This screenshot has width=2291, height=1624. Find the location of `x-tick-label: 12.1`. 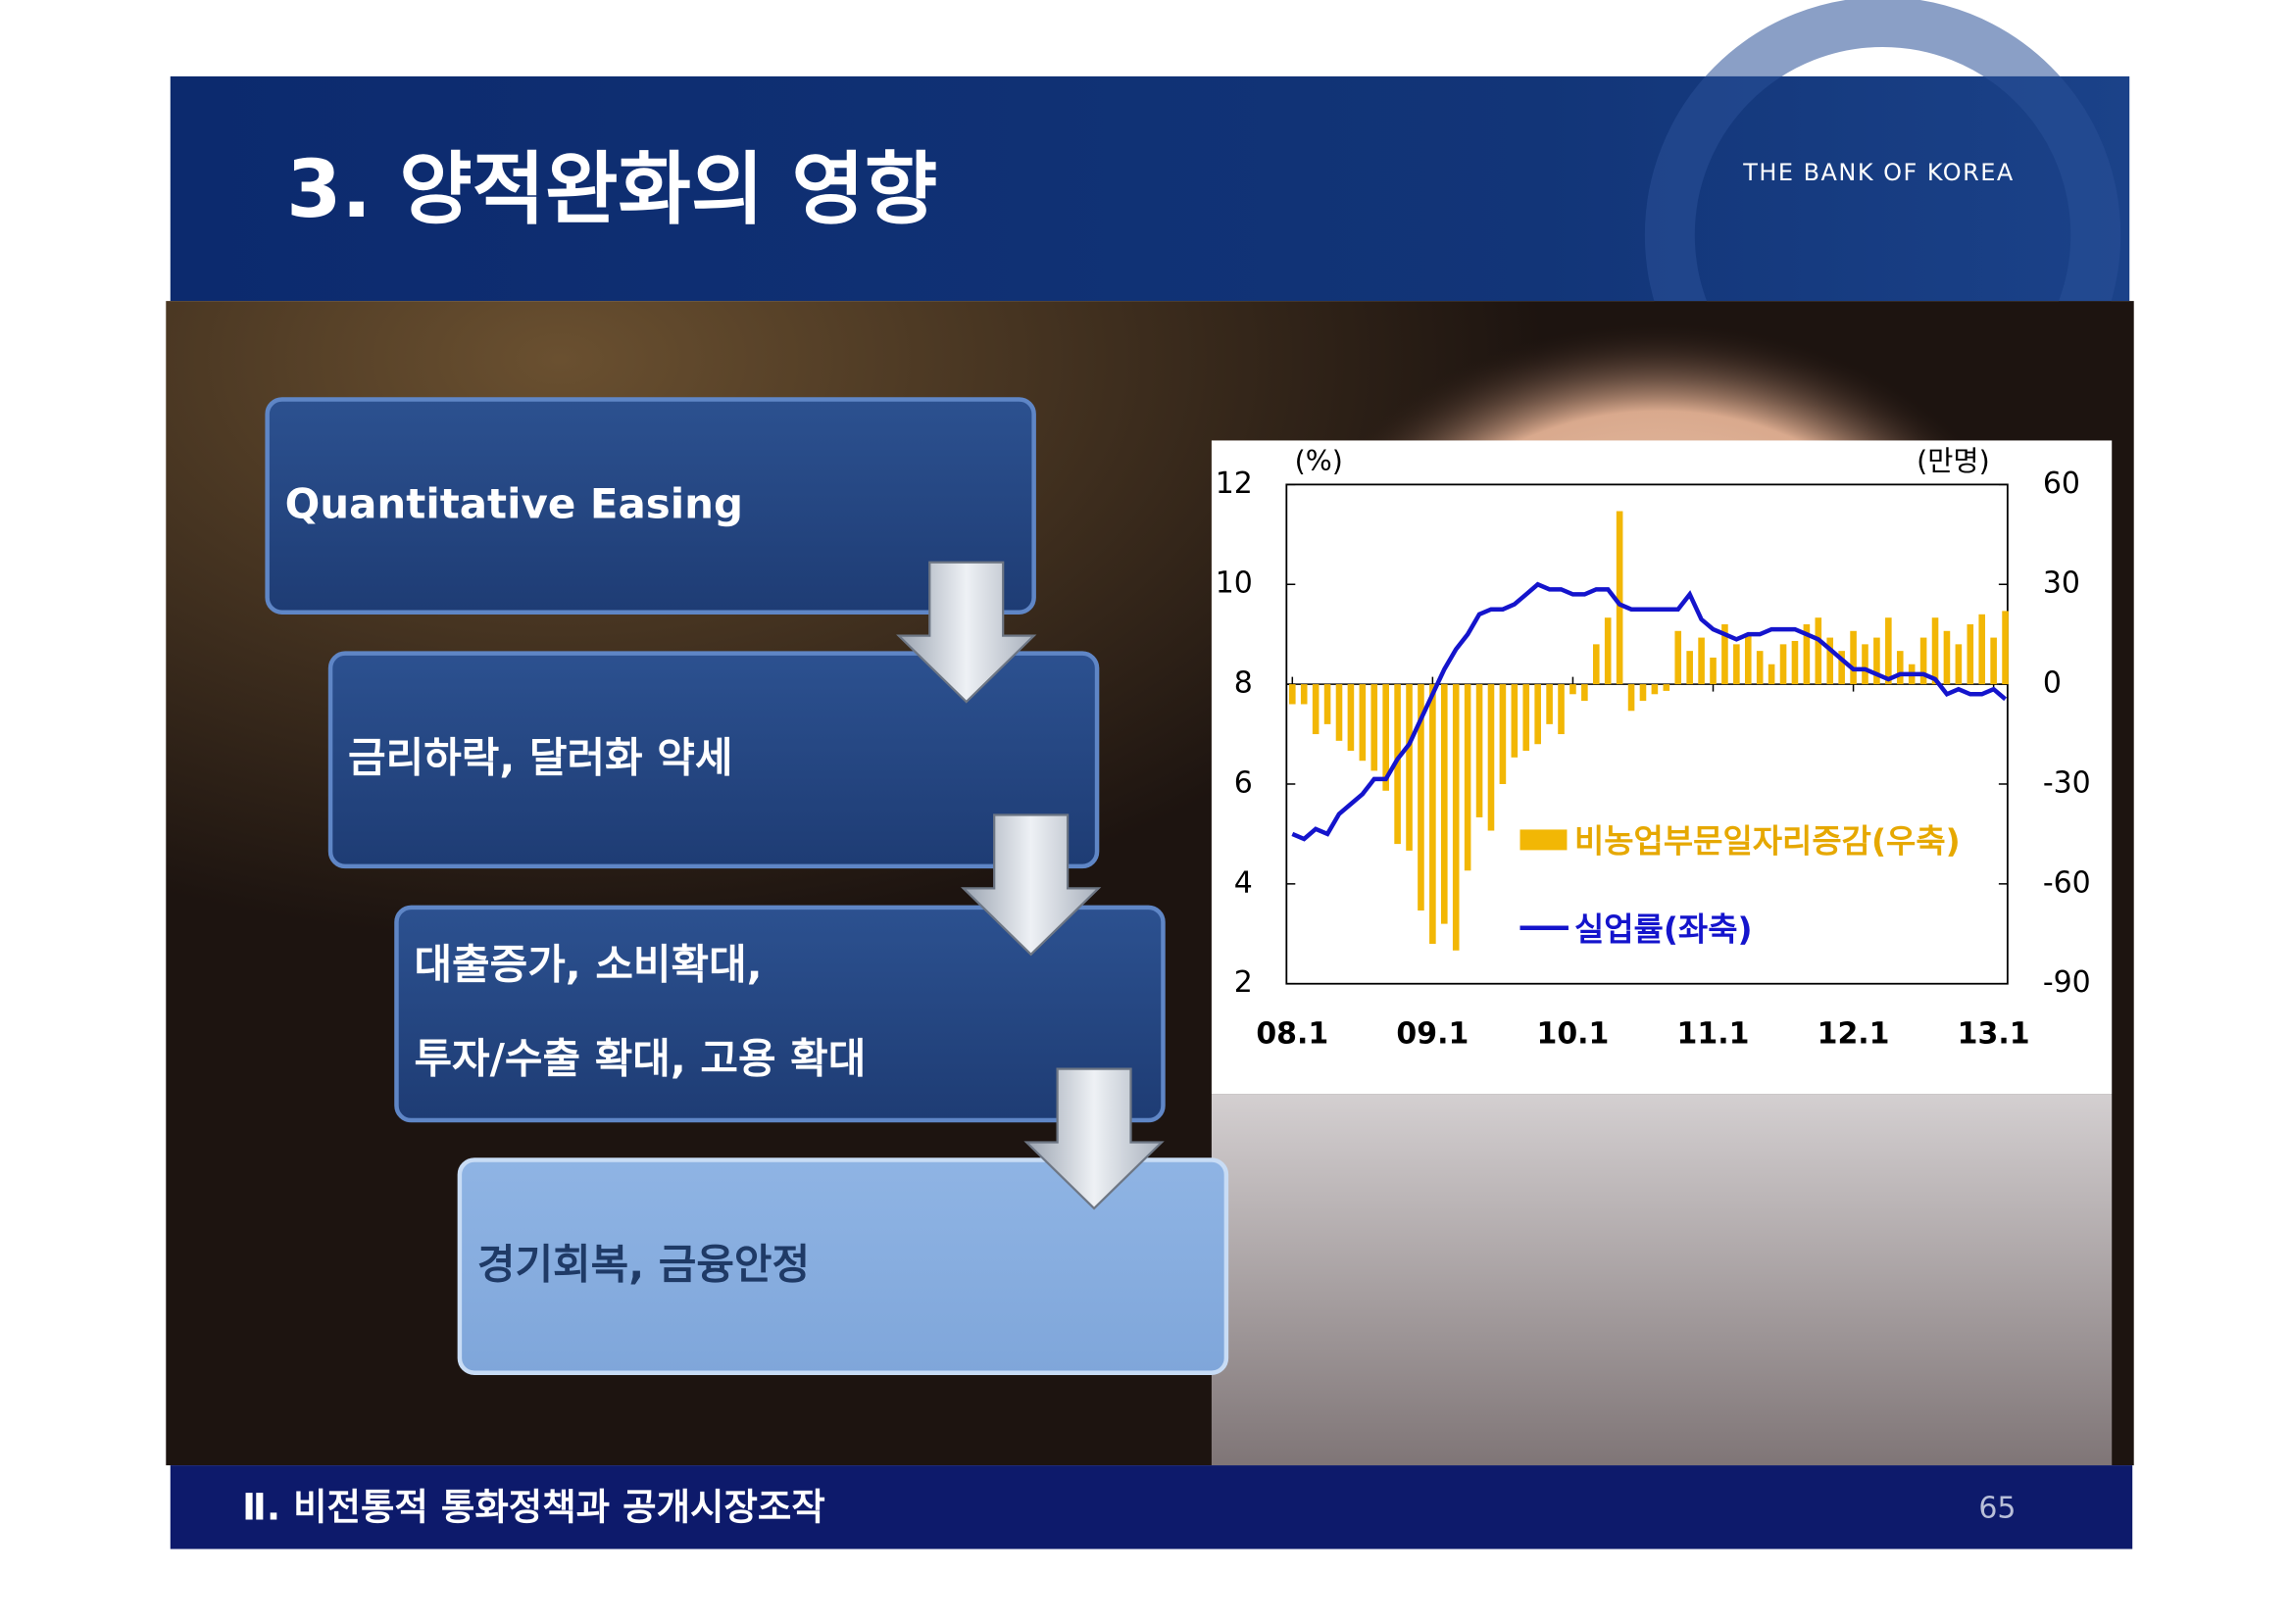

x-tick-label: 12.1 is located at coordinates (1854, 1034).